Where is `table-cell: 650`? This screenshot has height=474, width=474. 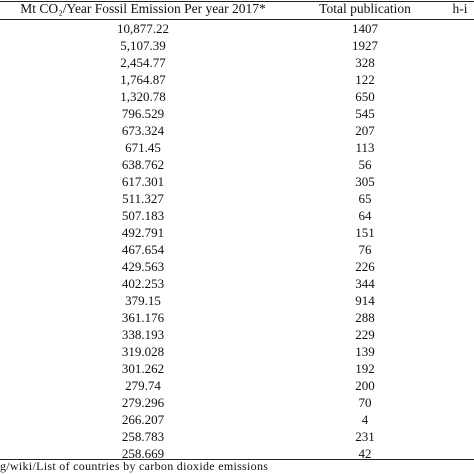
table-cell: 650 is located at coordinates (365, 96).